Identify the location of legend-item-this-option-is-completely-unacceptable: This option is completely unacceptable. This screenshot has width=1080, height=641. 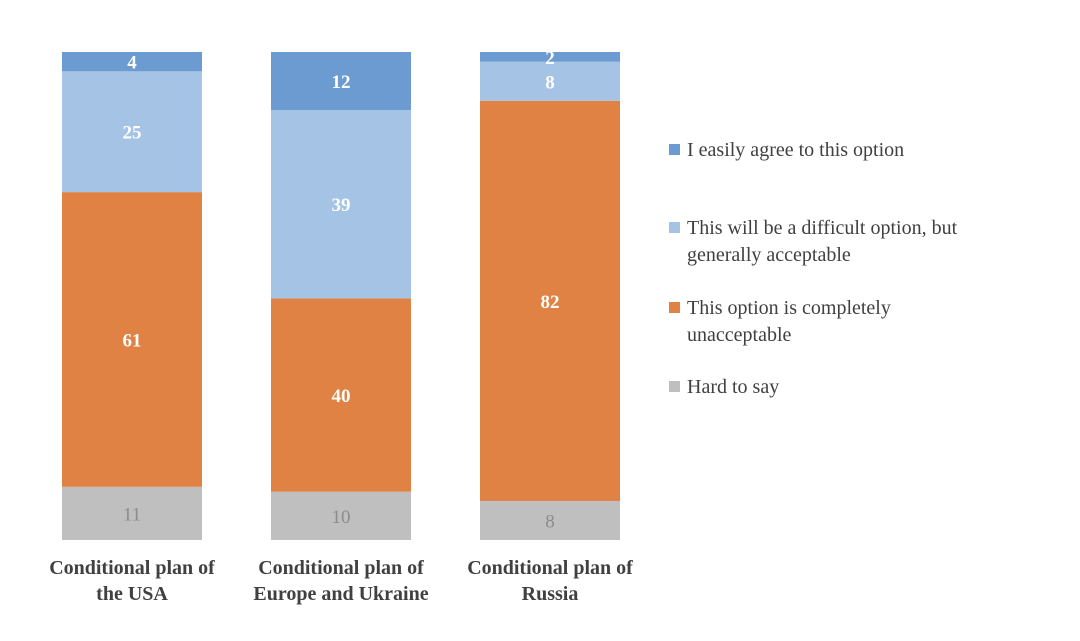
(780, 321).